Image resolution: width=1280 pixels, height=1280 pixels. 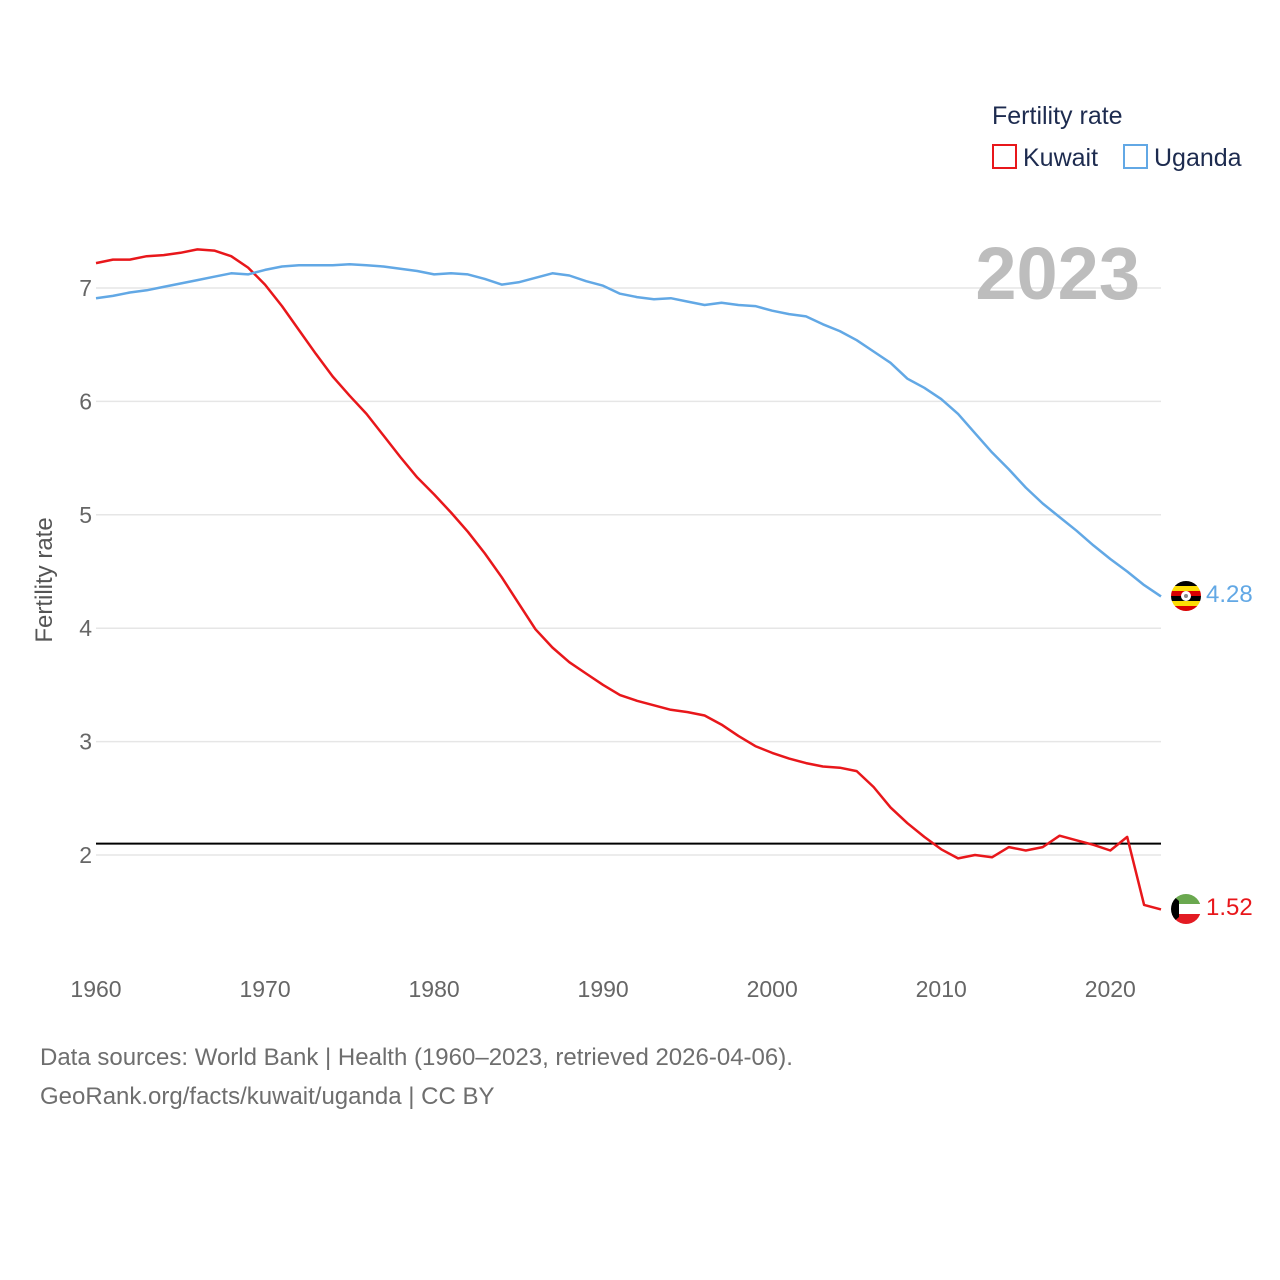 What do you see at coordinates (772, 989) in the screenshot?
I see `x-tick-label-2000: 2000` at bounding box center [772, 989].